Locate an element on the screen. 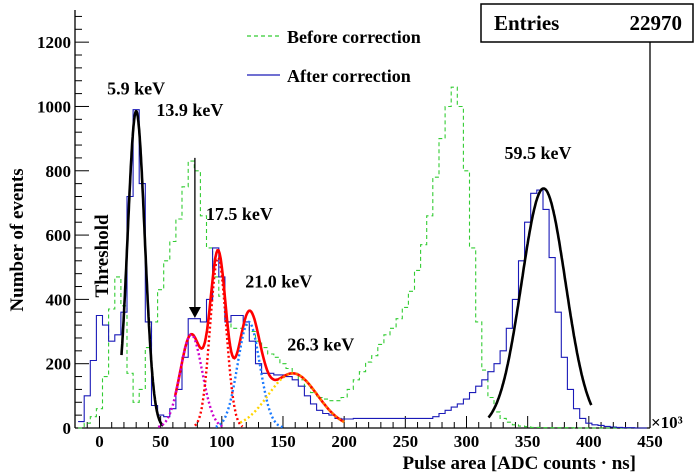 This screenshot has width=698, height=476. y-tick-label: 1000 is located at coordinates (54, 106).